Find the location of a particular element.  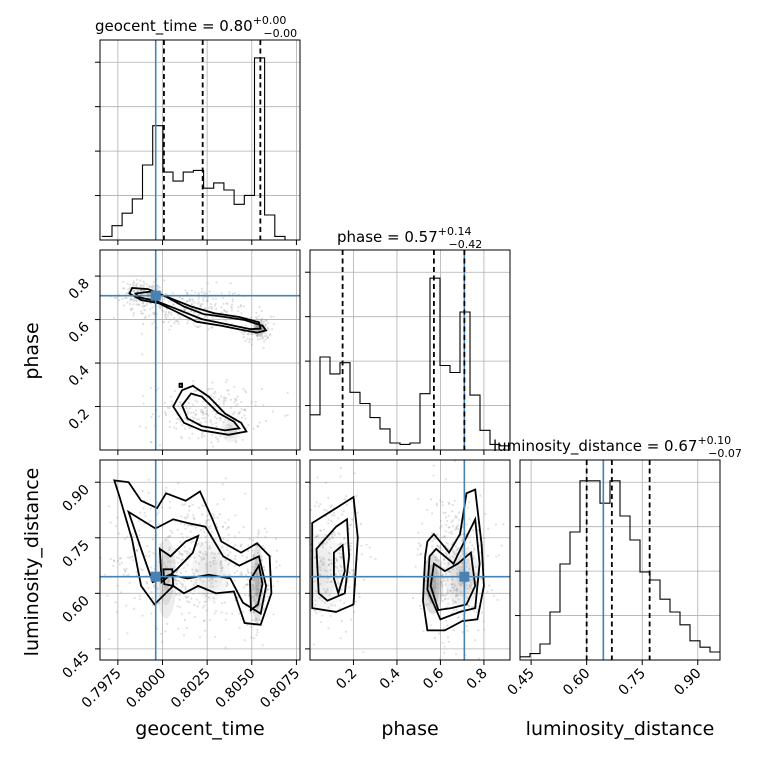

y-tick-label-luminosity-distance: 0.60 is located at coordinates (75, 609).